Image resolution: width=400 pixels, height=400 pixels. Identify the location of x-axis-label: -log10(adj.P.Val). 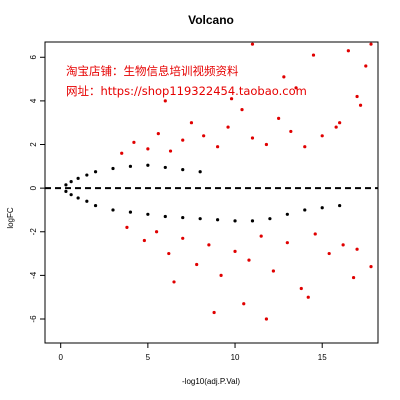
(211, 381).